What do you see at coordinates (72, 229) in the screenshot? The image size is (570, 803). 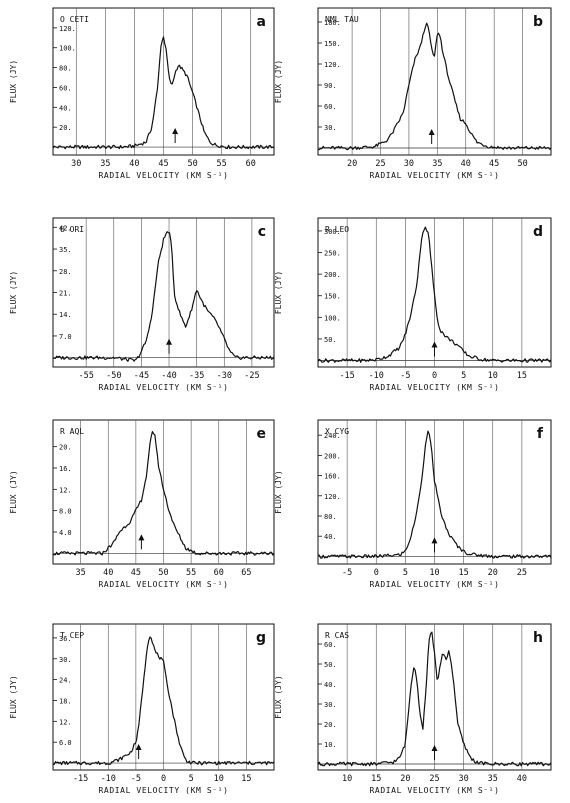 I see `star-name: U ORI` at bounding box center [72, 229].